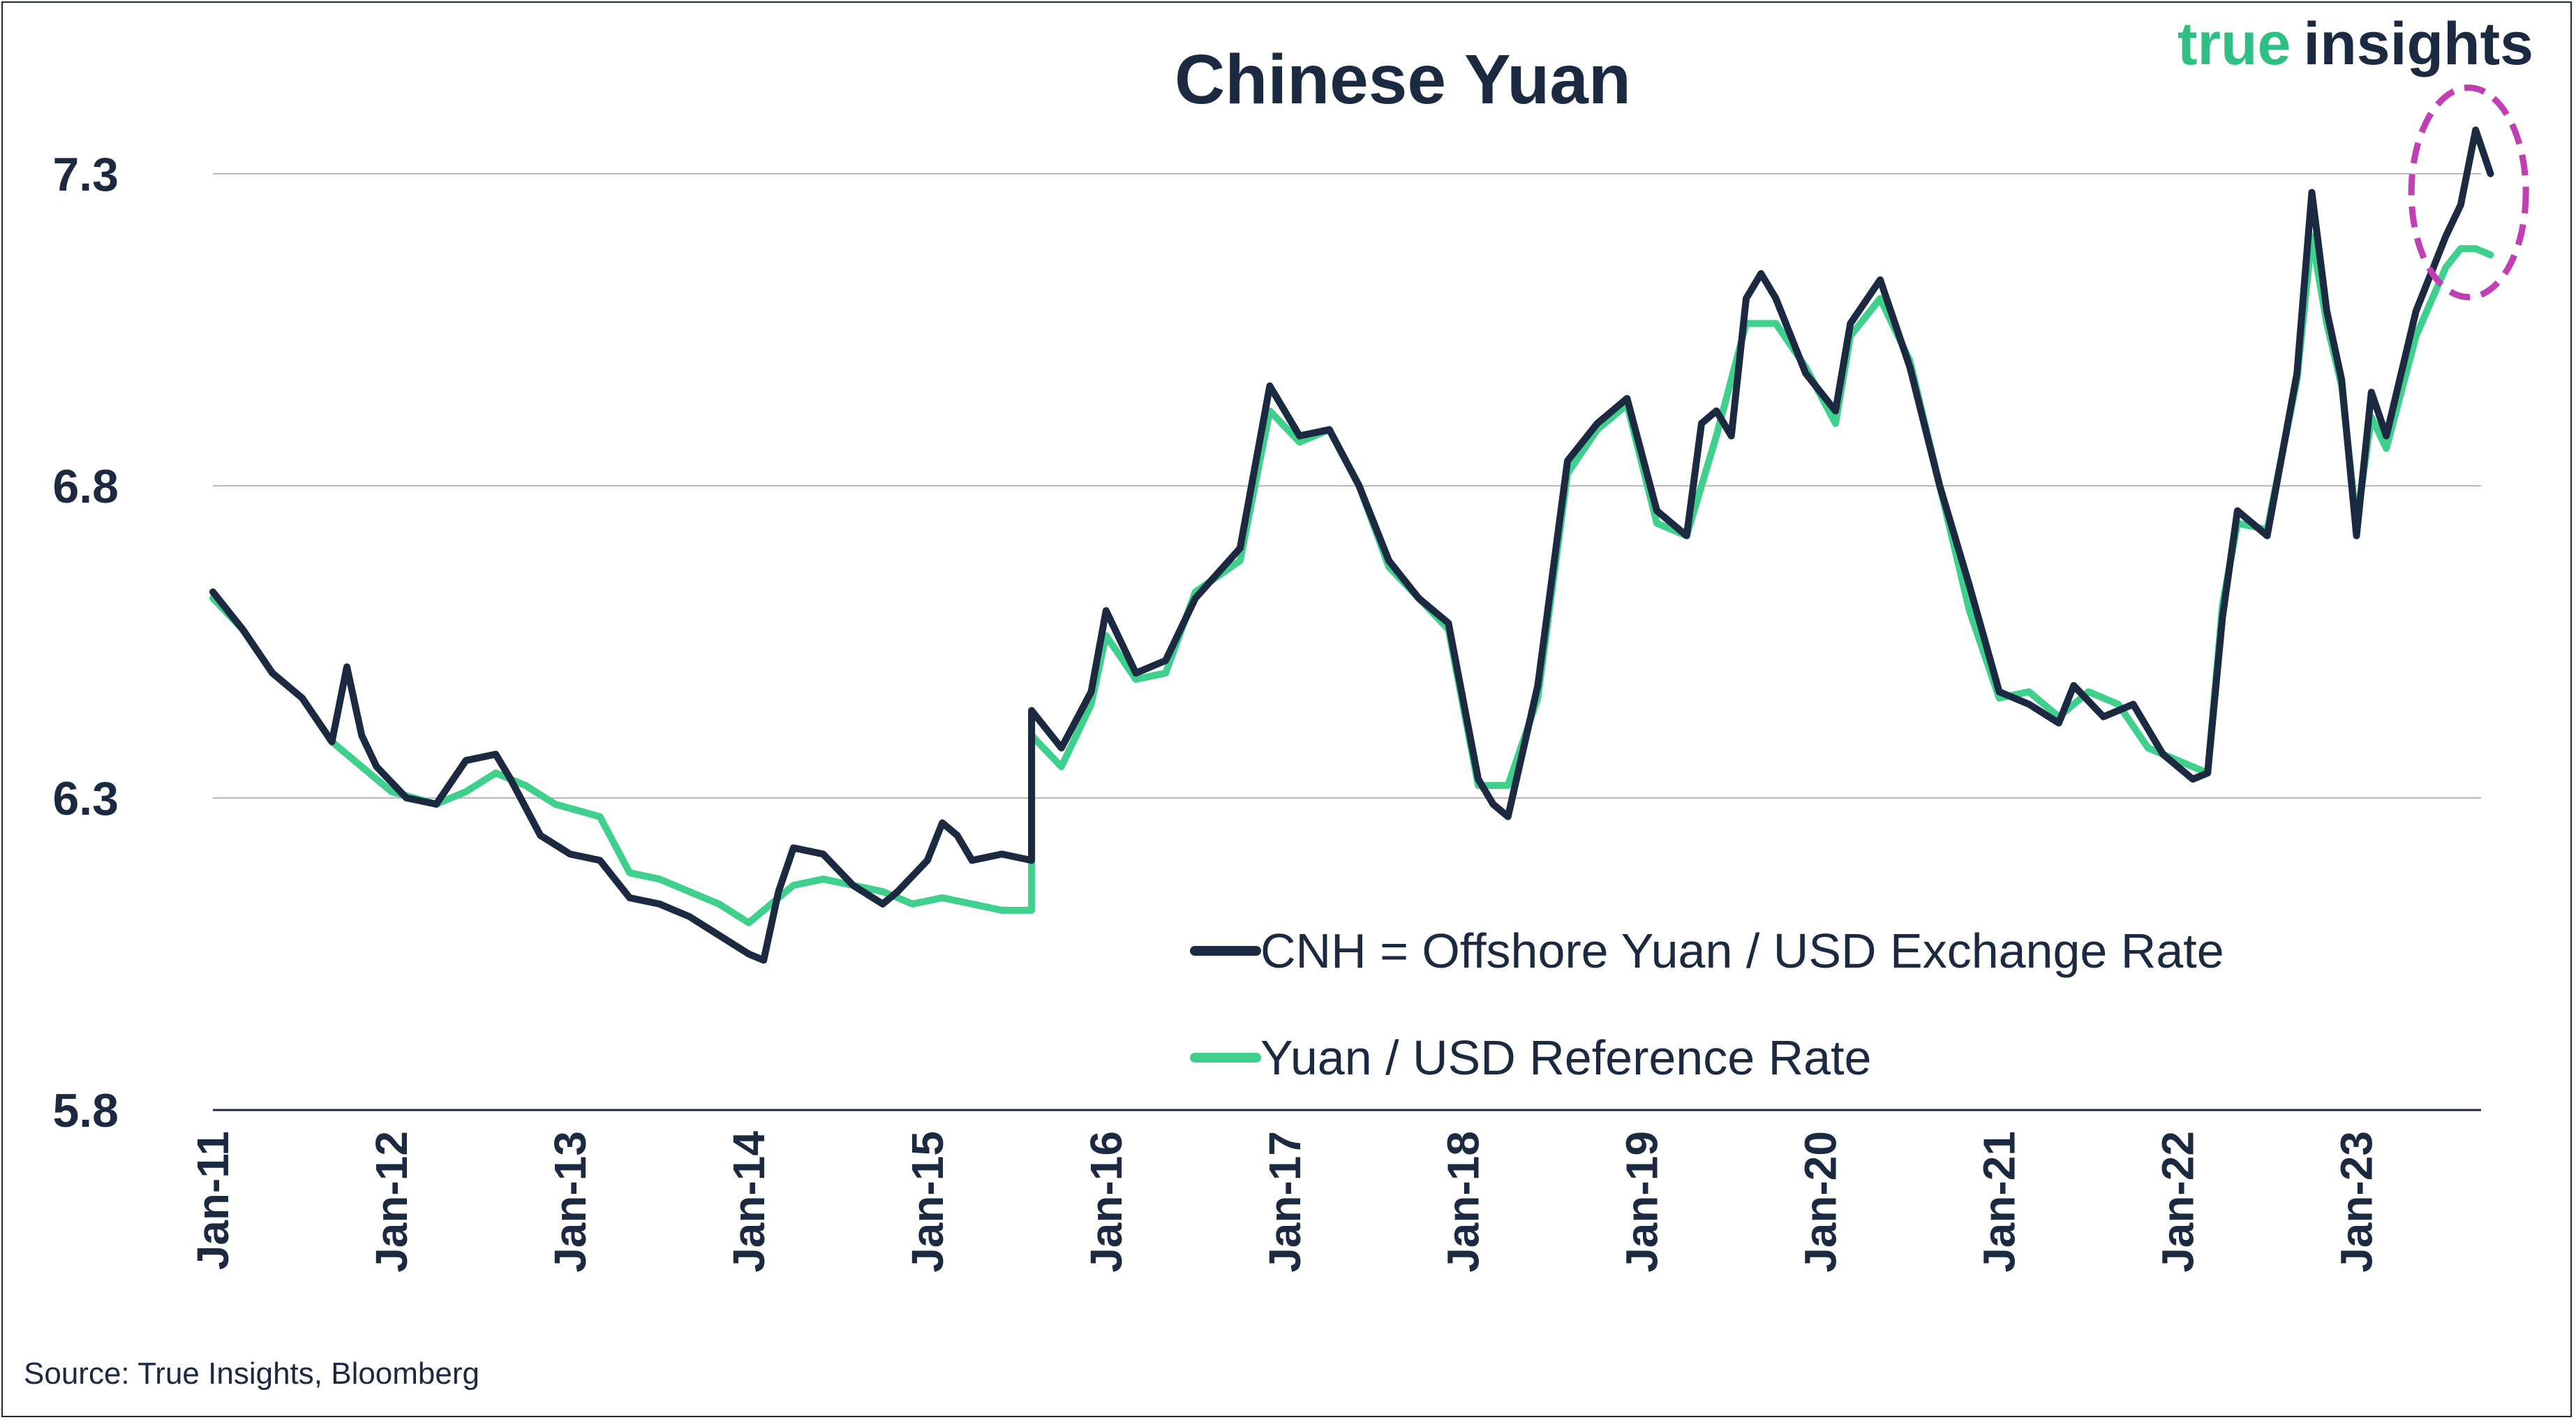 The image size is (2576, 1420). I want to click on x-tick-label: Jan-20, so click(1821, 1202).